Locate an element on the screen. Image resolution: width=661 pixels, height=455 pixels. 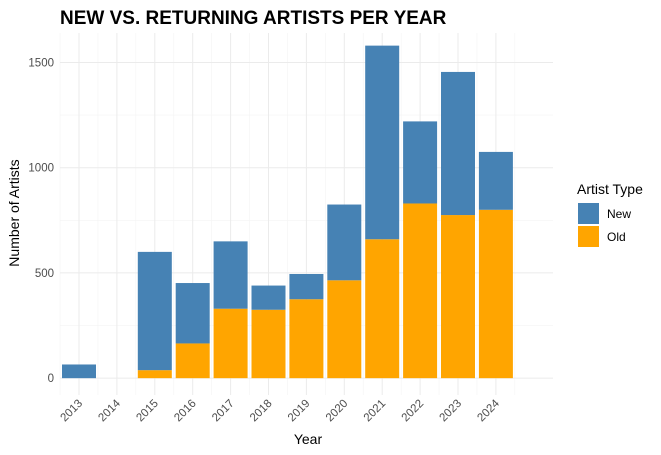
bar-old-2021 is located at coordinates (382, 309).